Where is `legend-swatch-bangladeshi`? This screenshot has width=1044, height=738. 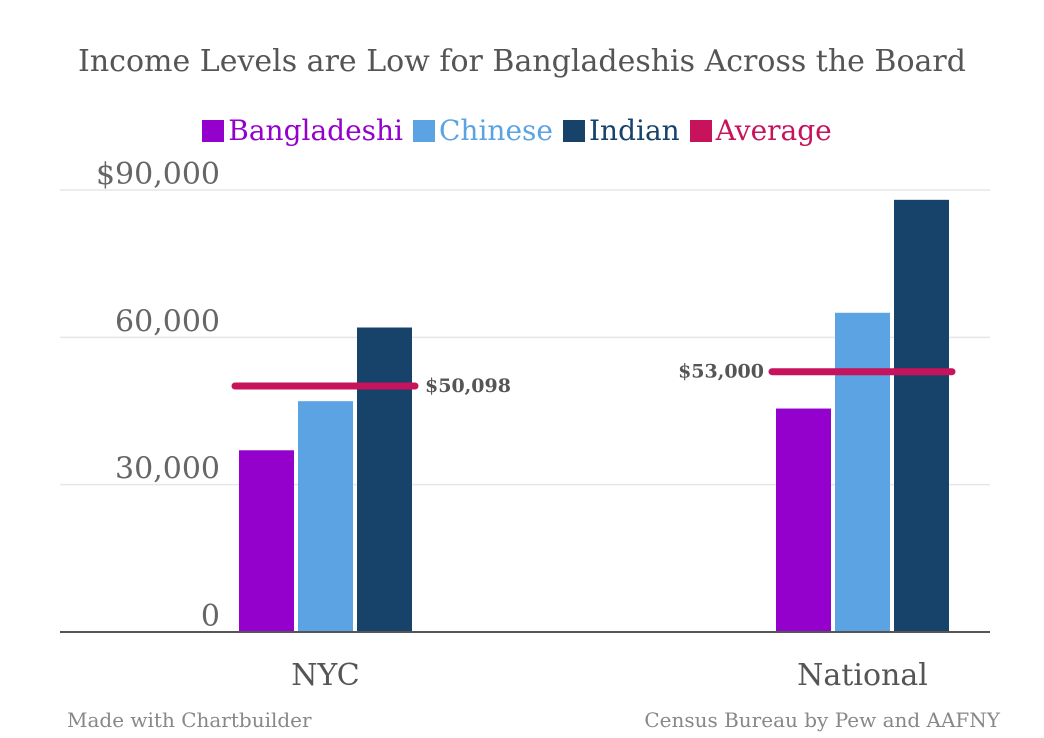
legend-swatch-bangladeshi is located at coordinates (213, 130).